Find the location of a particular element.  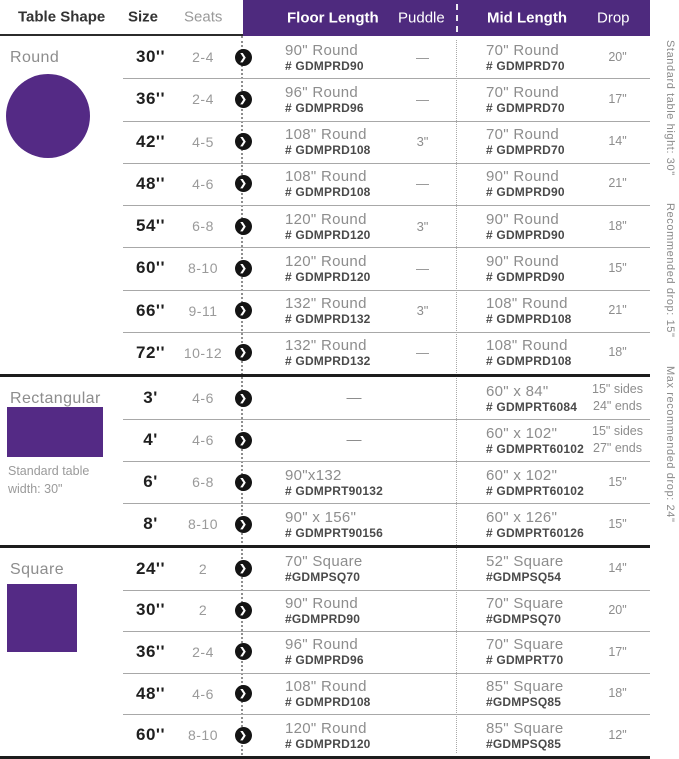

purple-header-bar: Floor Length Puddle Mid Length Drop is located at coordinates (446, 18).